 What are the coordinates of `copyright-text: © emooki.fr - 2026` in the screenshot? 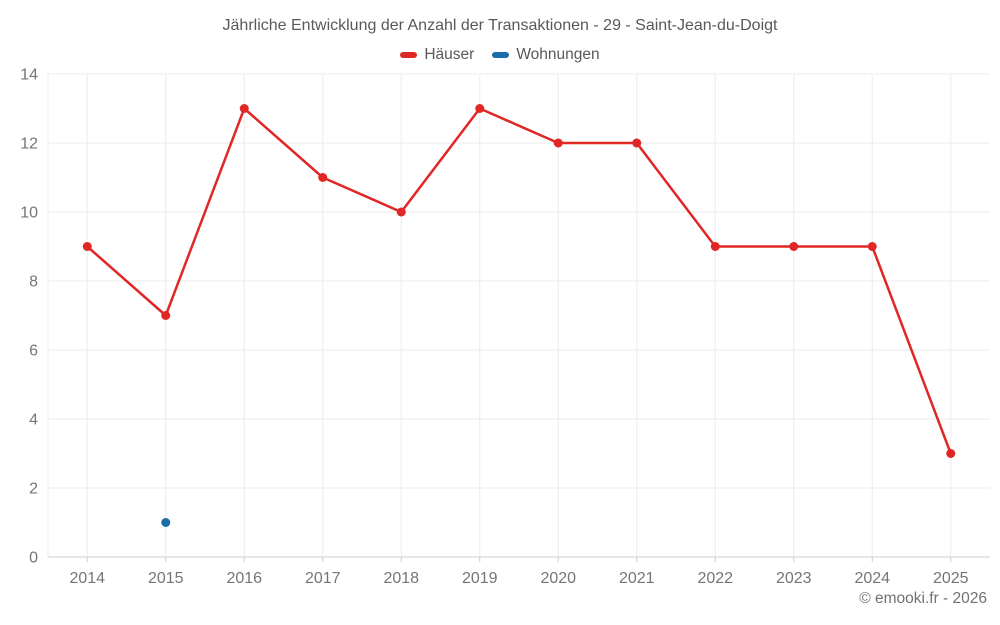 It's located at (923, 598).